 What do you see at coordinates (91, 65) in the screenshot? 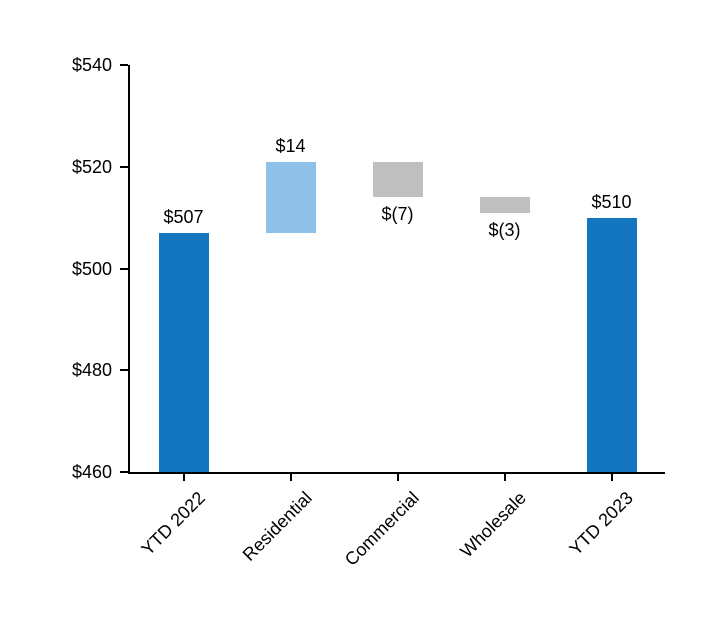
I see `y-tick-label: $540` at bounding box center [91, 65].